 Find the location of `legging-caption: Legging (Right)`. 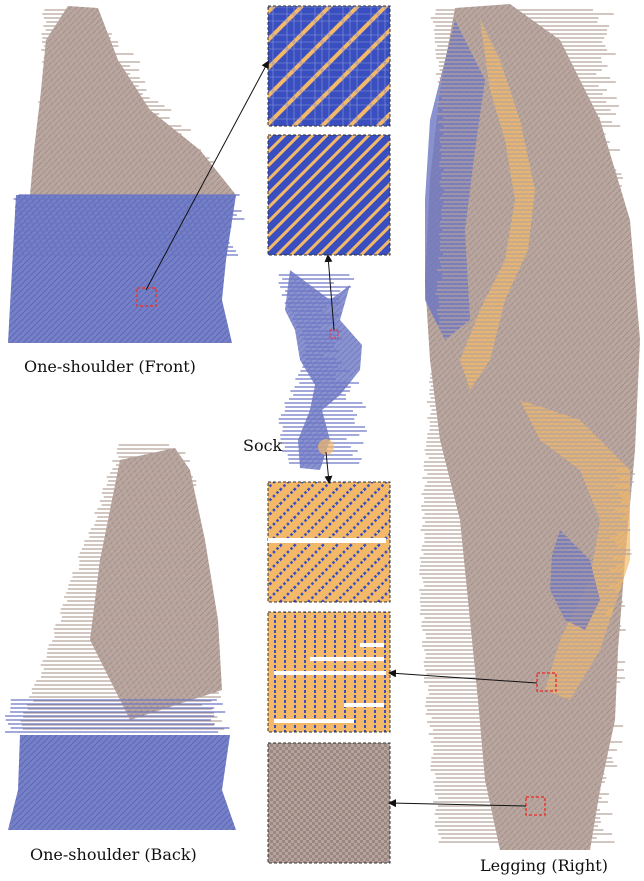

legging-caption: Legging (Right) is located at coordinates (544, 865).